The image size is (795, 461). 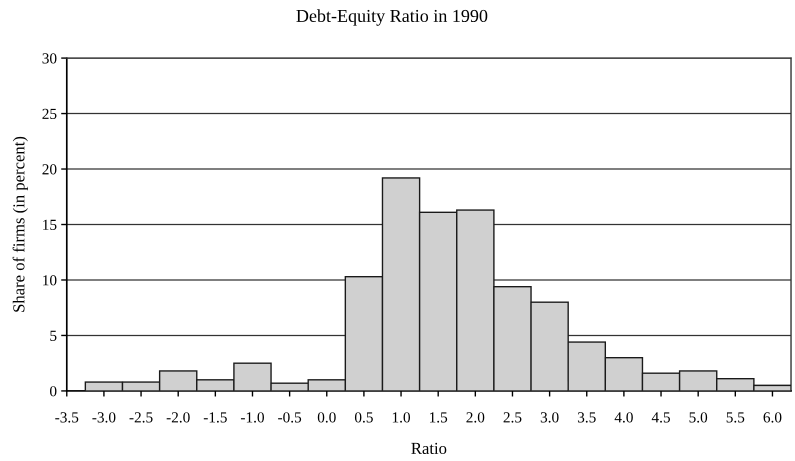 What do you see at coordinates (363, 417) in the screenshot?
I see `x-tick-label: 0.5` at bounding box center [363, 417].